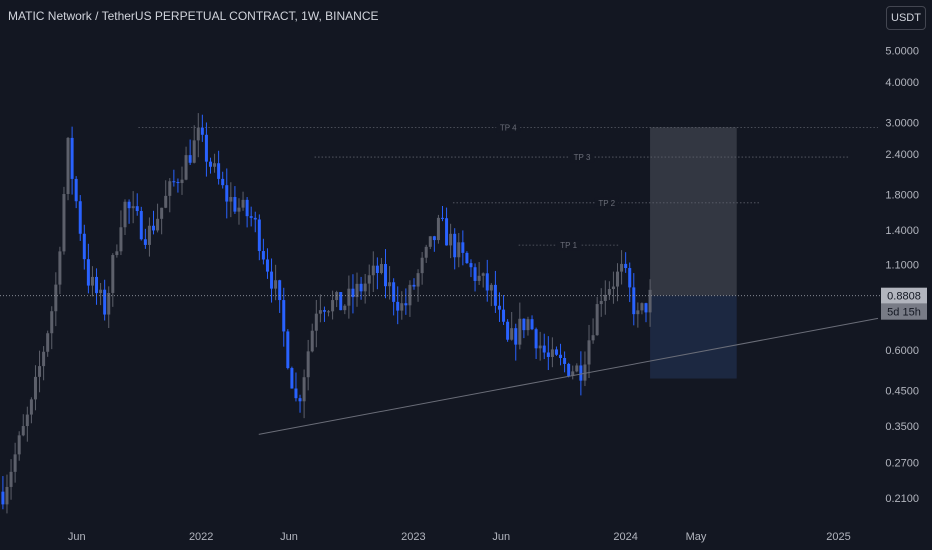  I want to click on price-badge: 0.8808 5d 15h, so click(904, 303).